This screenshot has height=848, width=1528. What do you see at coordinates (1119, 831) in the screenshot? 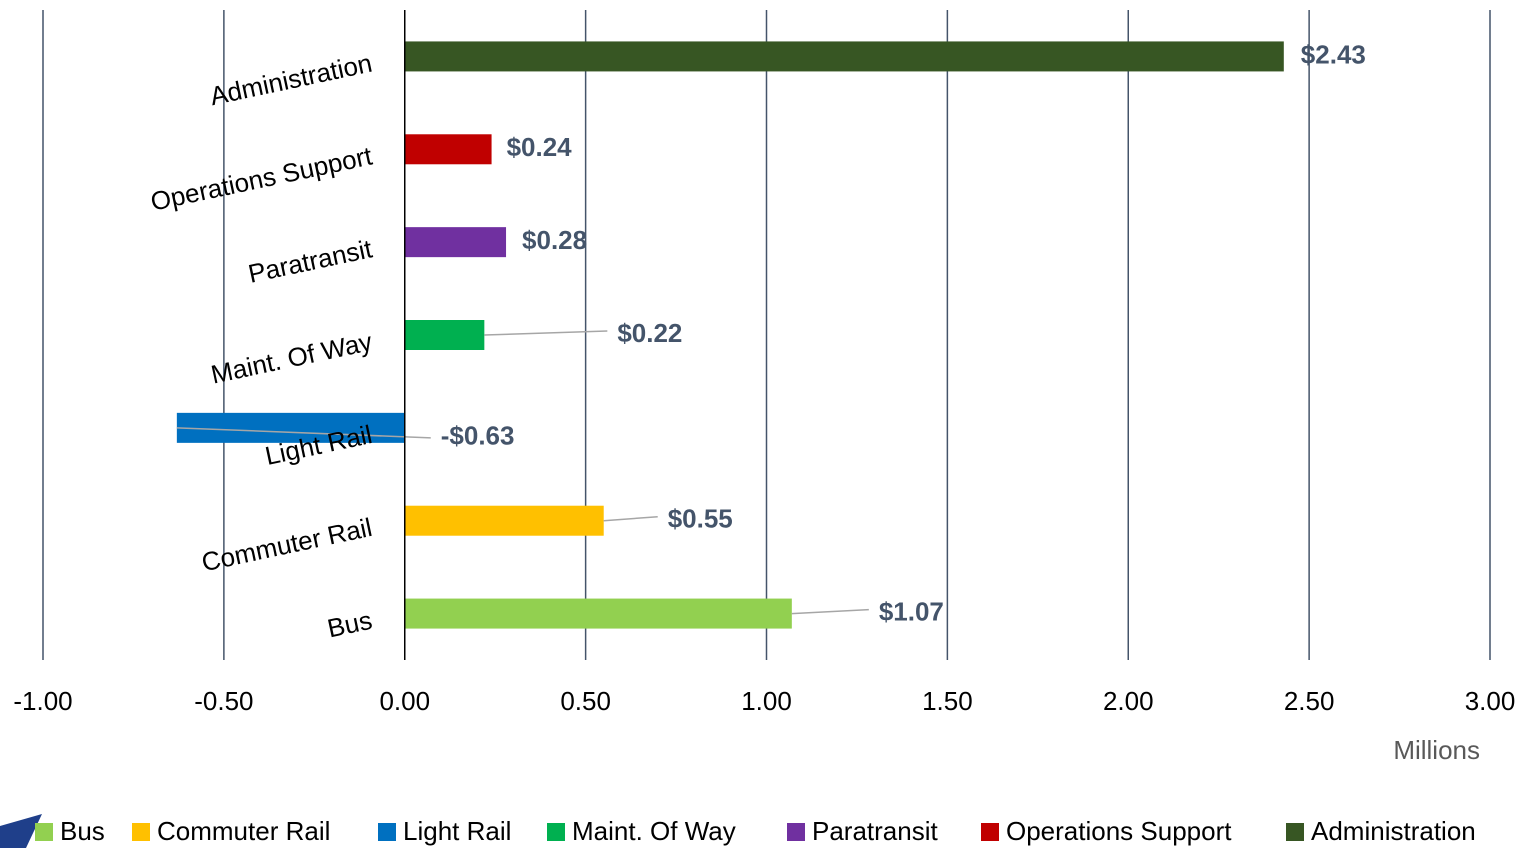
I see `legend-label: Operations Support` at bounding box center [1119, 831].